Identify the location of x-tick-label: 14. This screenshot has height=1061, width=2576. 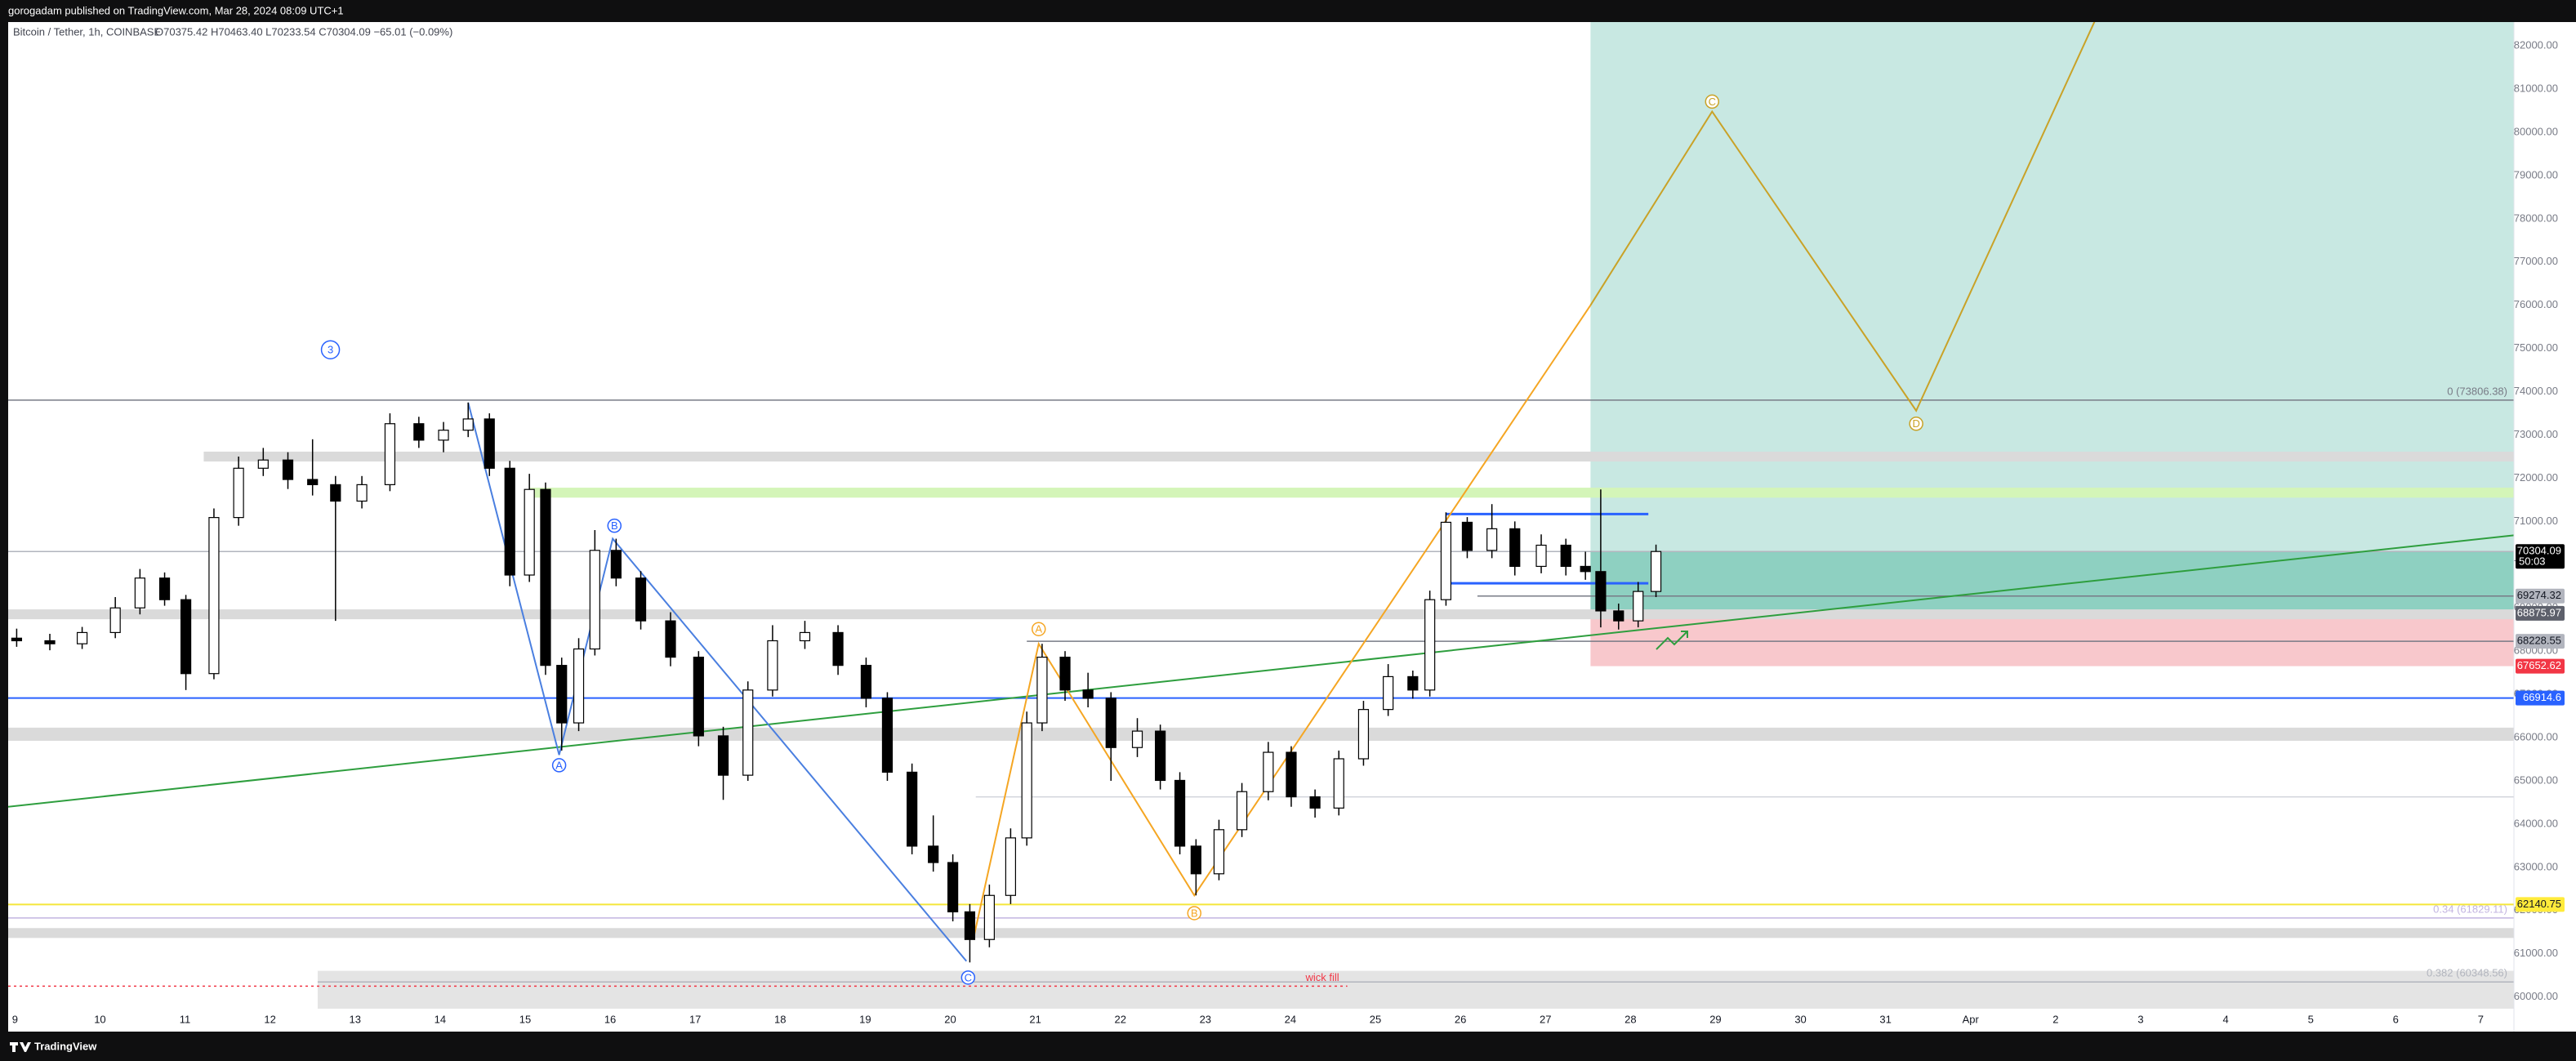
(440, 1019).